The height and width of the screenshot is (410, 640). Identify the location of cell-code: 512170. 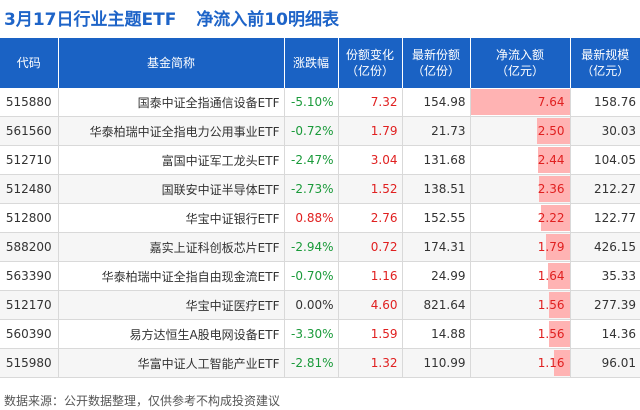
(29, 305).